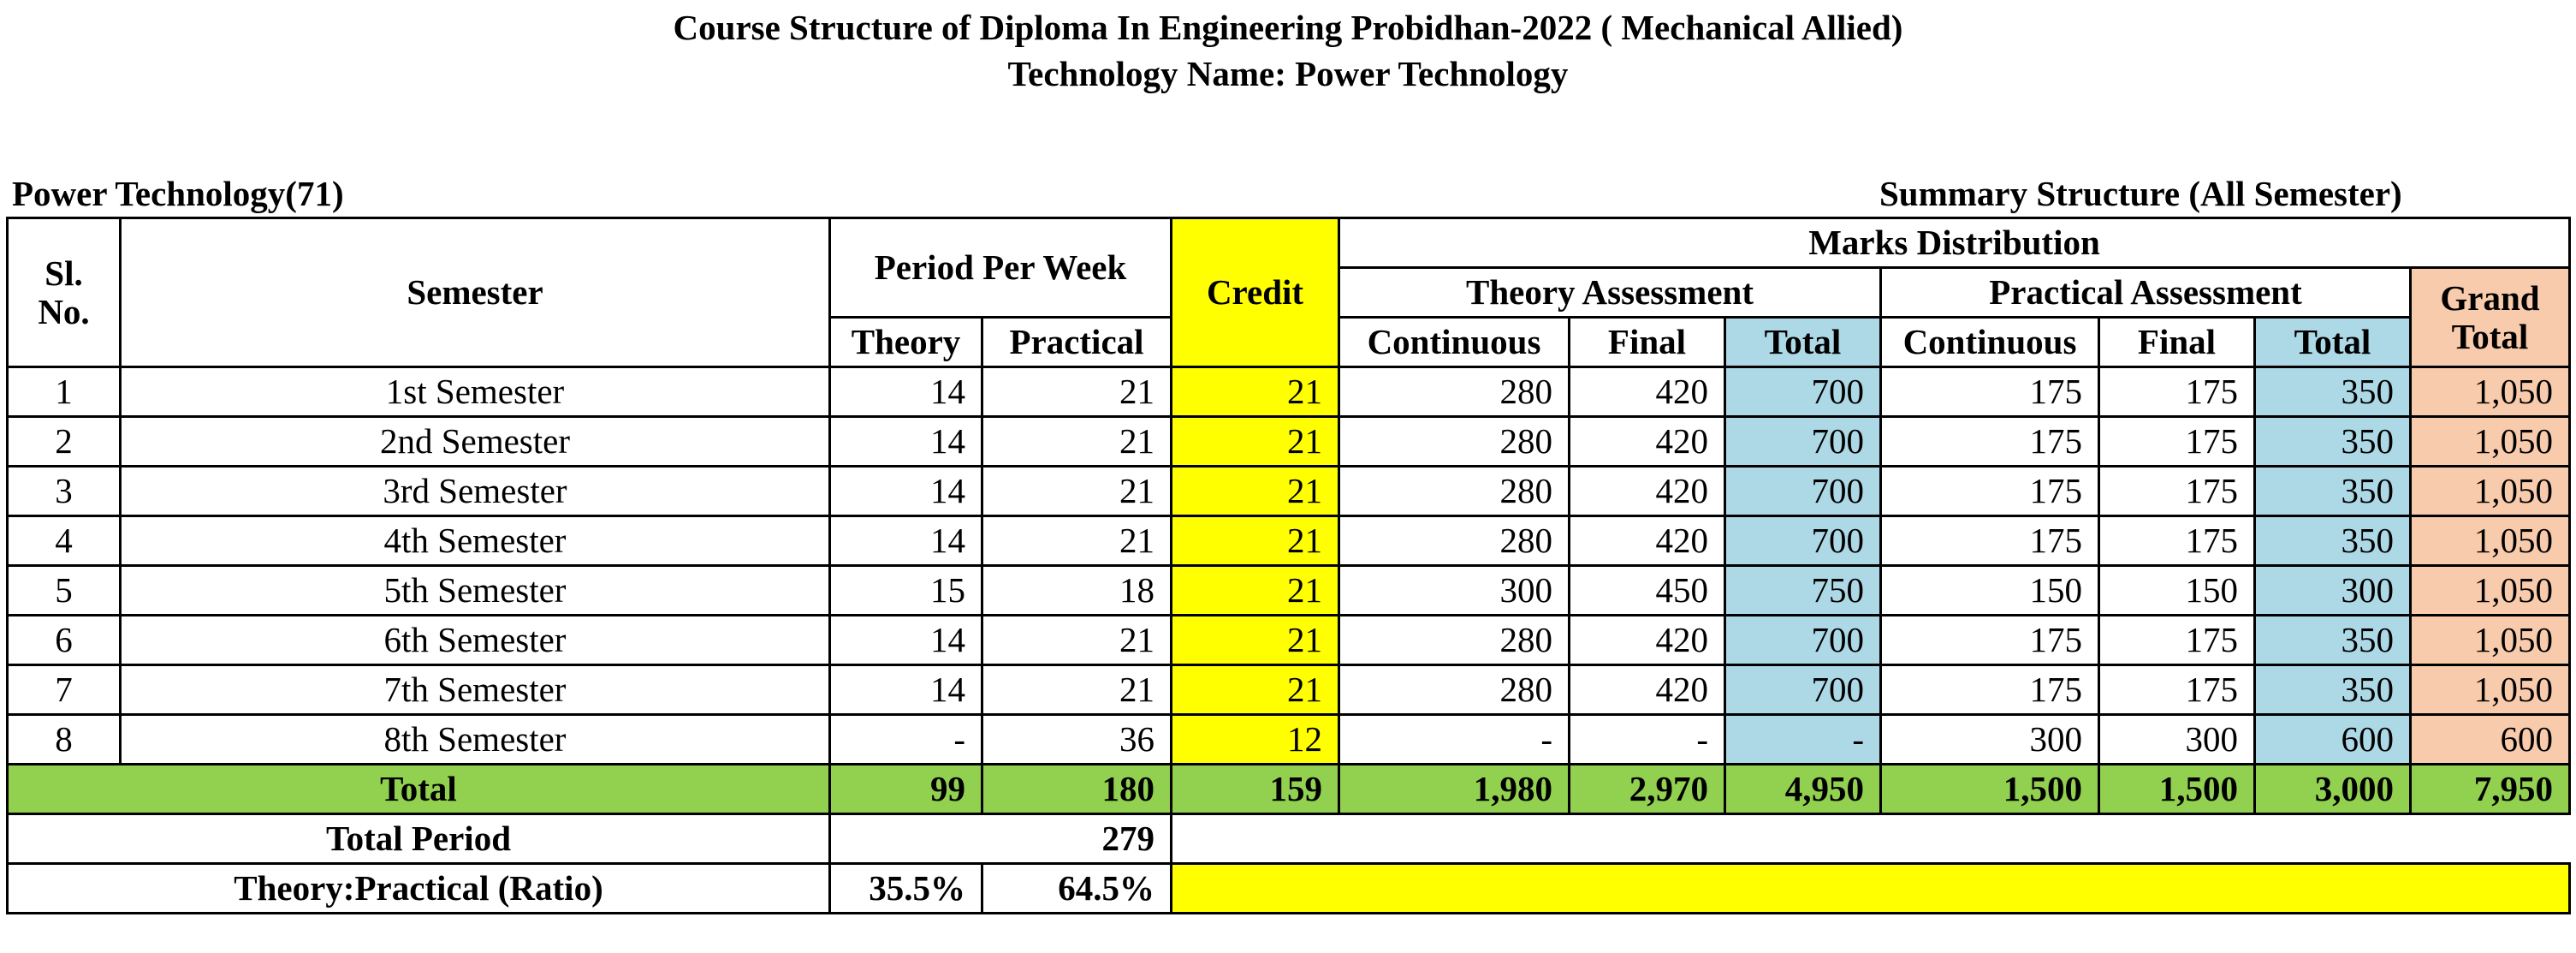  What do you see at coordinates (418, 888) in the screenshot?
I see `ratio-label: Theory:Practical (Ratio)` at bounding box center [418, 888].